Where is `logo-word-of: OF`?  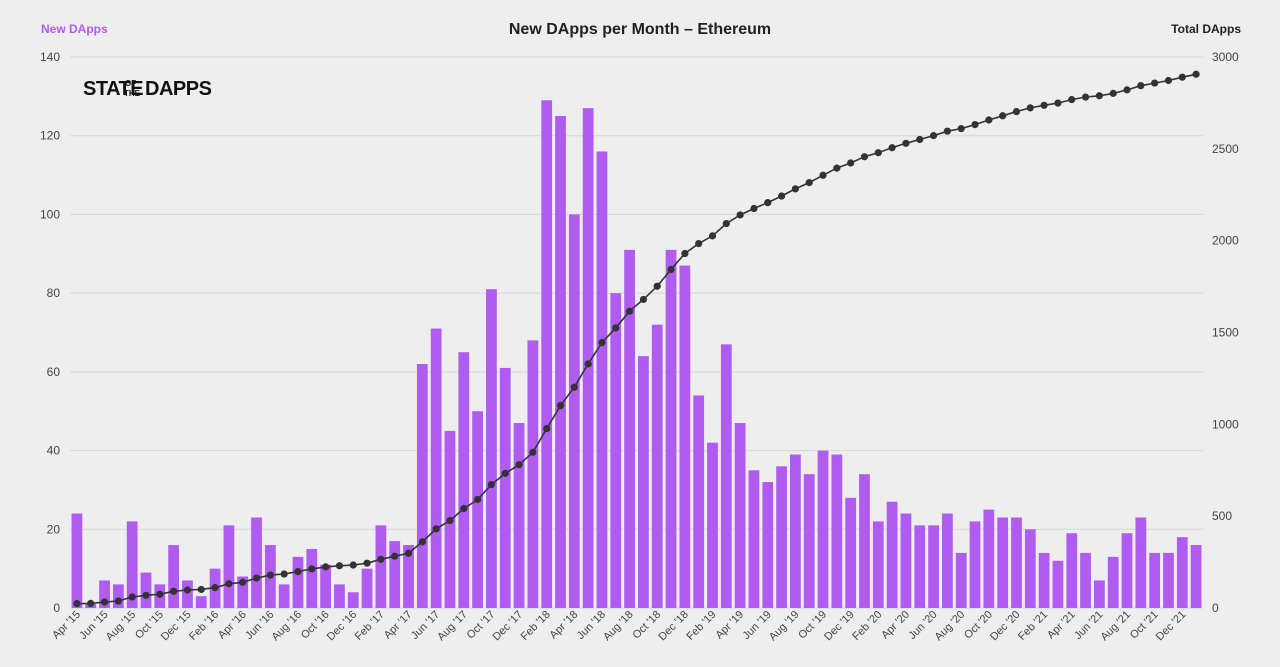 logo-word-of: OF is located at coordinates (130, 83).